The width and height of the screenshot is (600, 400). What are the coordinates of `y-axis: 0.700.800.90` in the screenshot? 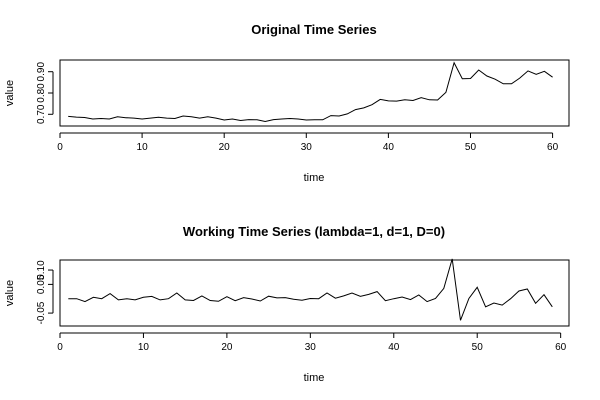 It's located at (45, 93).